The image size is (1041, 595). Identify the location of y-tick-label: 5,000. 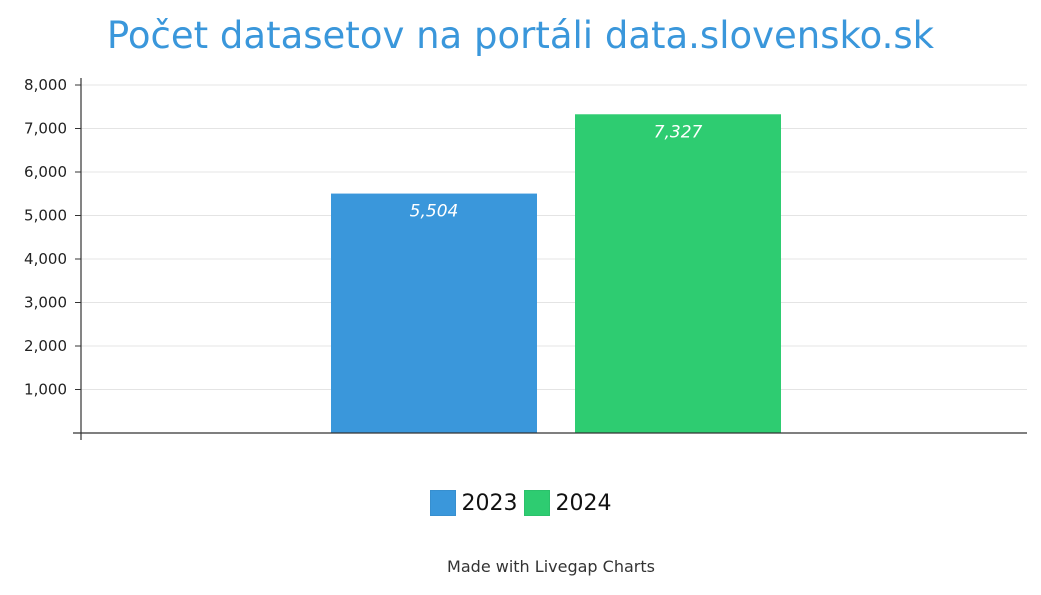
(45, 216).